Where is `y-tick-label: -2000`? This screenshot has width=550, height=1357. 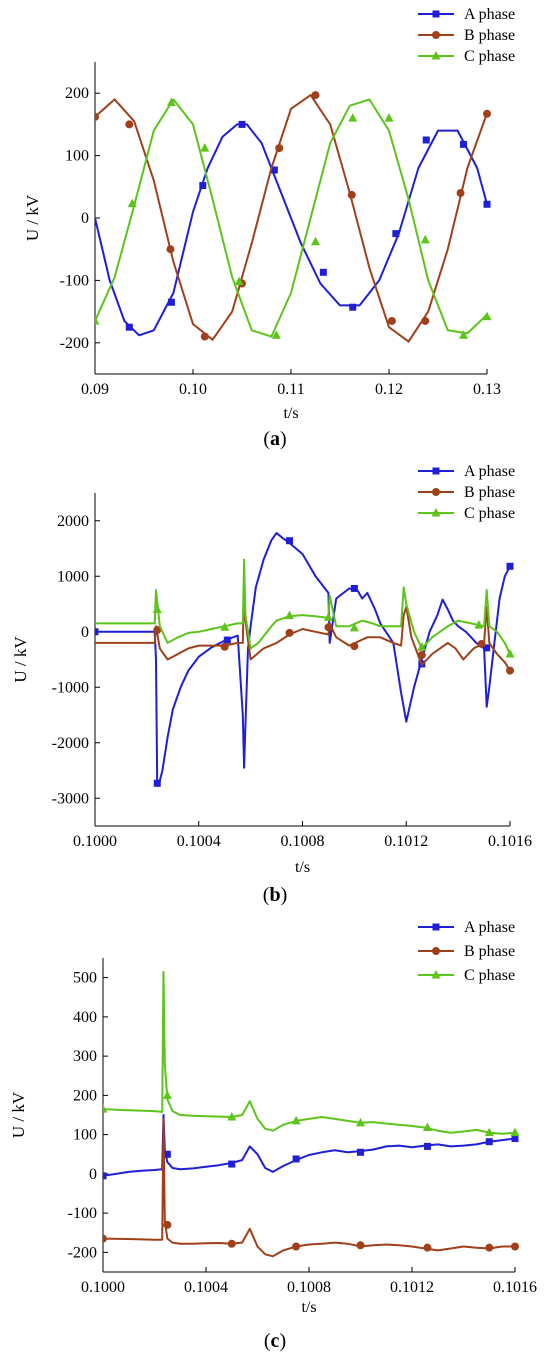 y-tick-label: -2000 is located at coordinates (70, 743).